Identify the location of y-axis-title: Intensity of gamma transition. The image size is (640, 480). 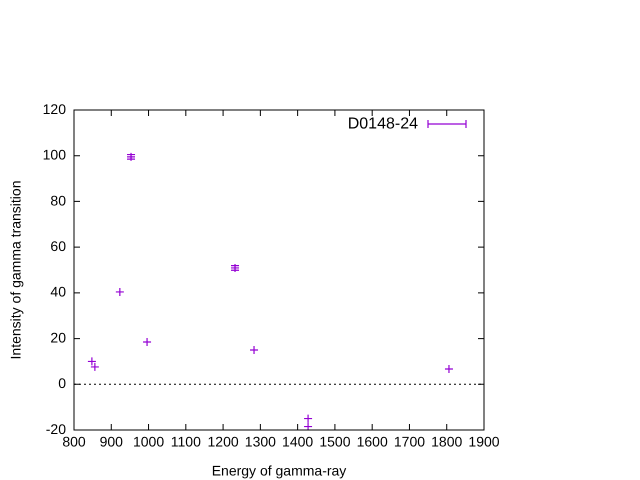
(15, 270).